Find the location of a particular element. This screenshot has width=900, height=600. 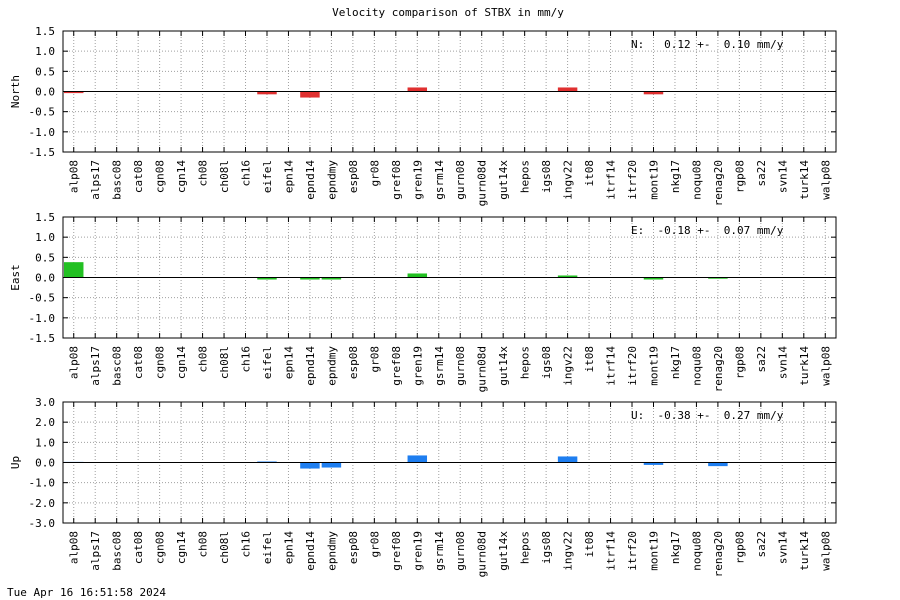

category-label: it08 is located at coordinates (589, 359).